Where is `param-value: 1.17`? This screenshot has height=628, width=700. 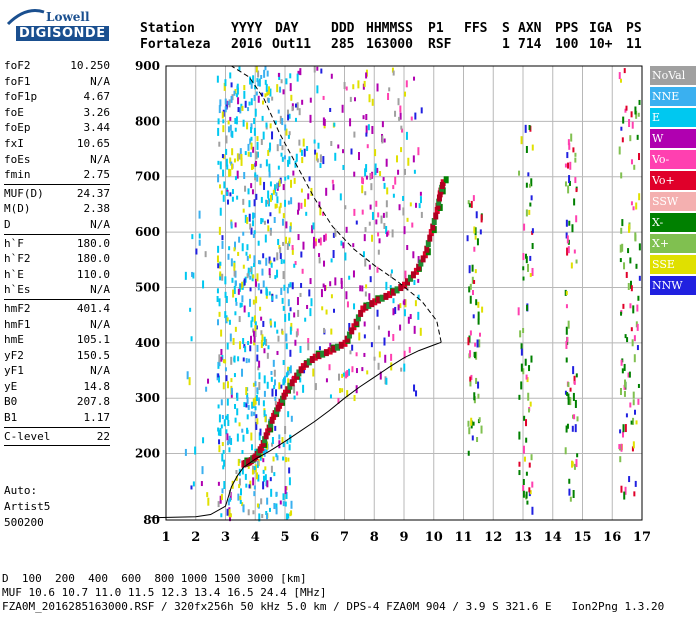 param-value: 1.17 is located at coordinates (97, 418).